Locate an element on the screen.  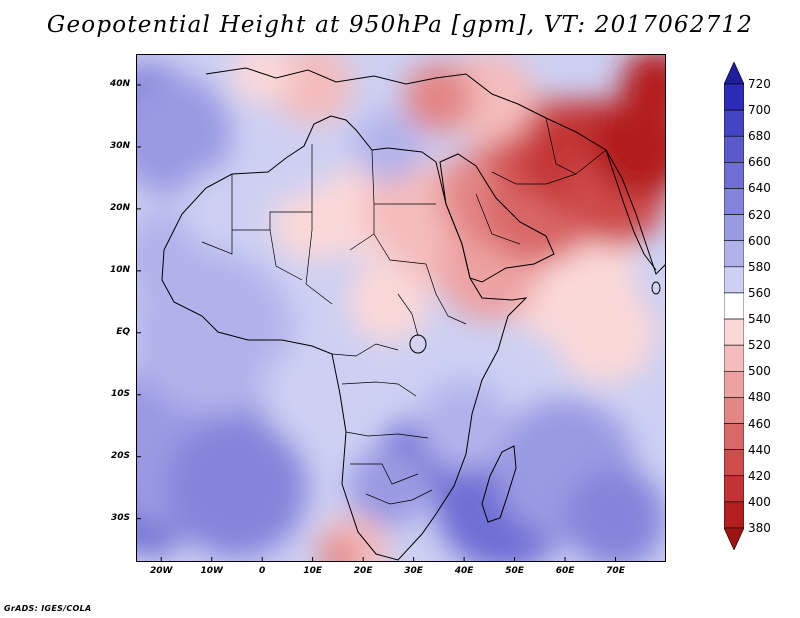
lon-label: 70E is located at coordinates (615, 571).